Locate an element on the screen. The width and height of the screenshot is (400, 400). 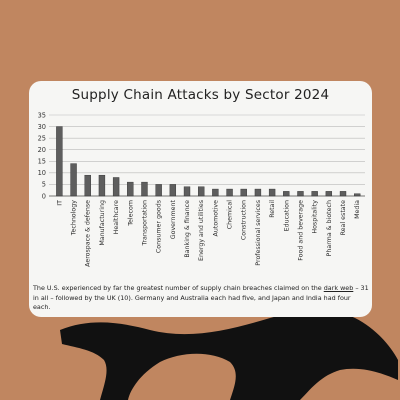
x-tick-label-16: Retail is located at coordinates (272, 209).